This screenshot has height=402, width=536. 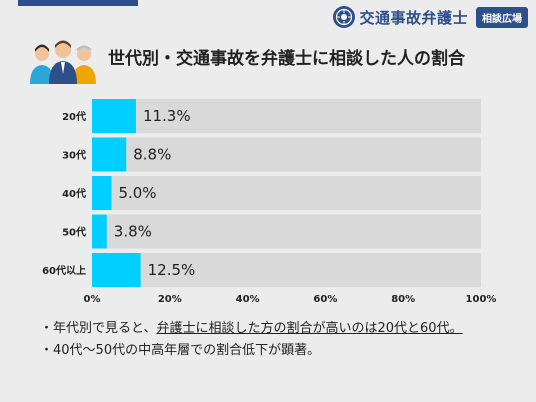 I want to click on category-label: 20代, so click(x=74, y=116).